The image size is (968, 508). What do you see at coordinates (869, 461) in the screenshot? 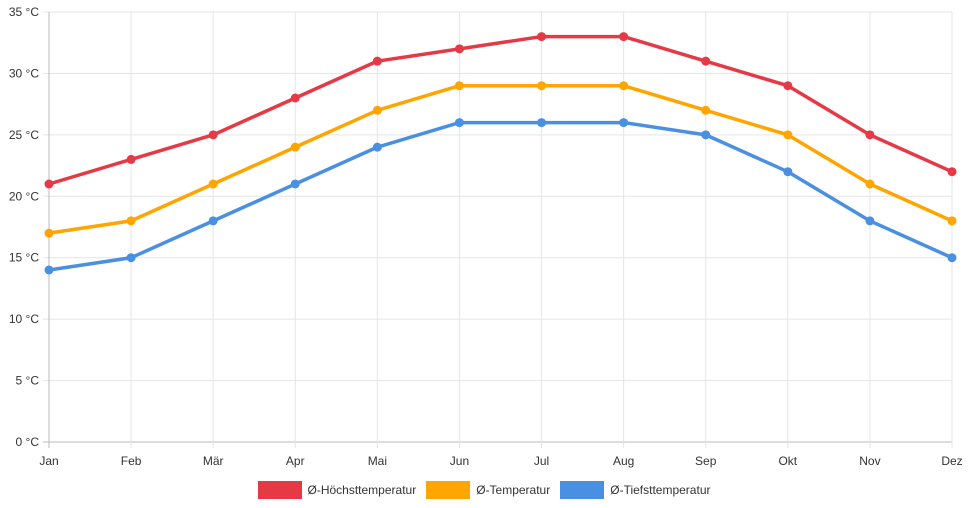
I see `x-tick-label: Nov` at bounding box center [869, 461].